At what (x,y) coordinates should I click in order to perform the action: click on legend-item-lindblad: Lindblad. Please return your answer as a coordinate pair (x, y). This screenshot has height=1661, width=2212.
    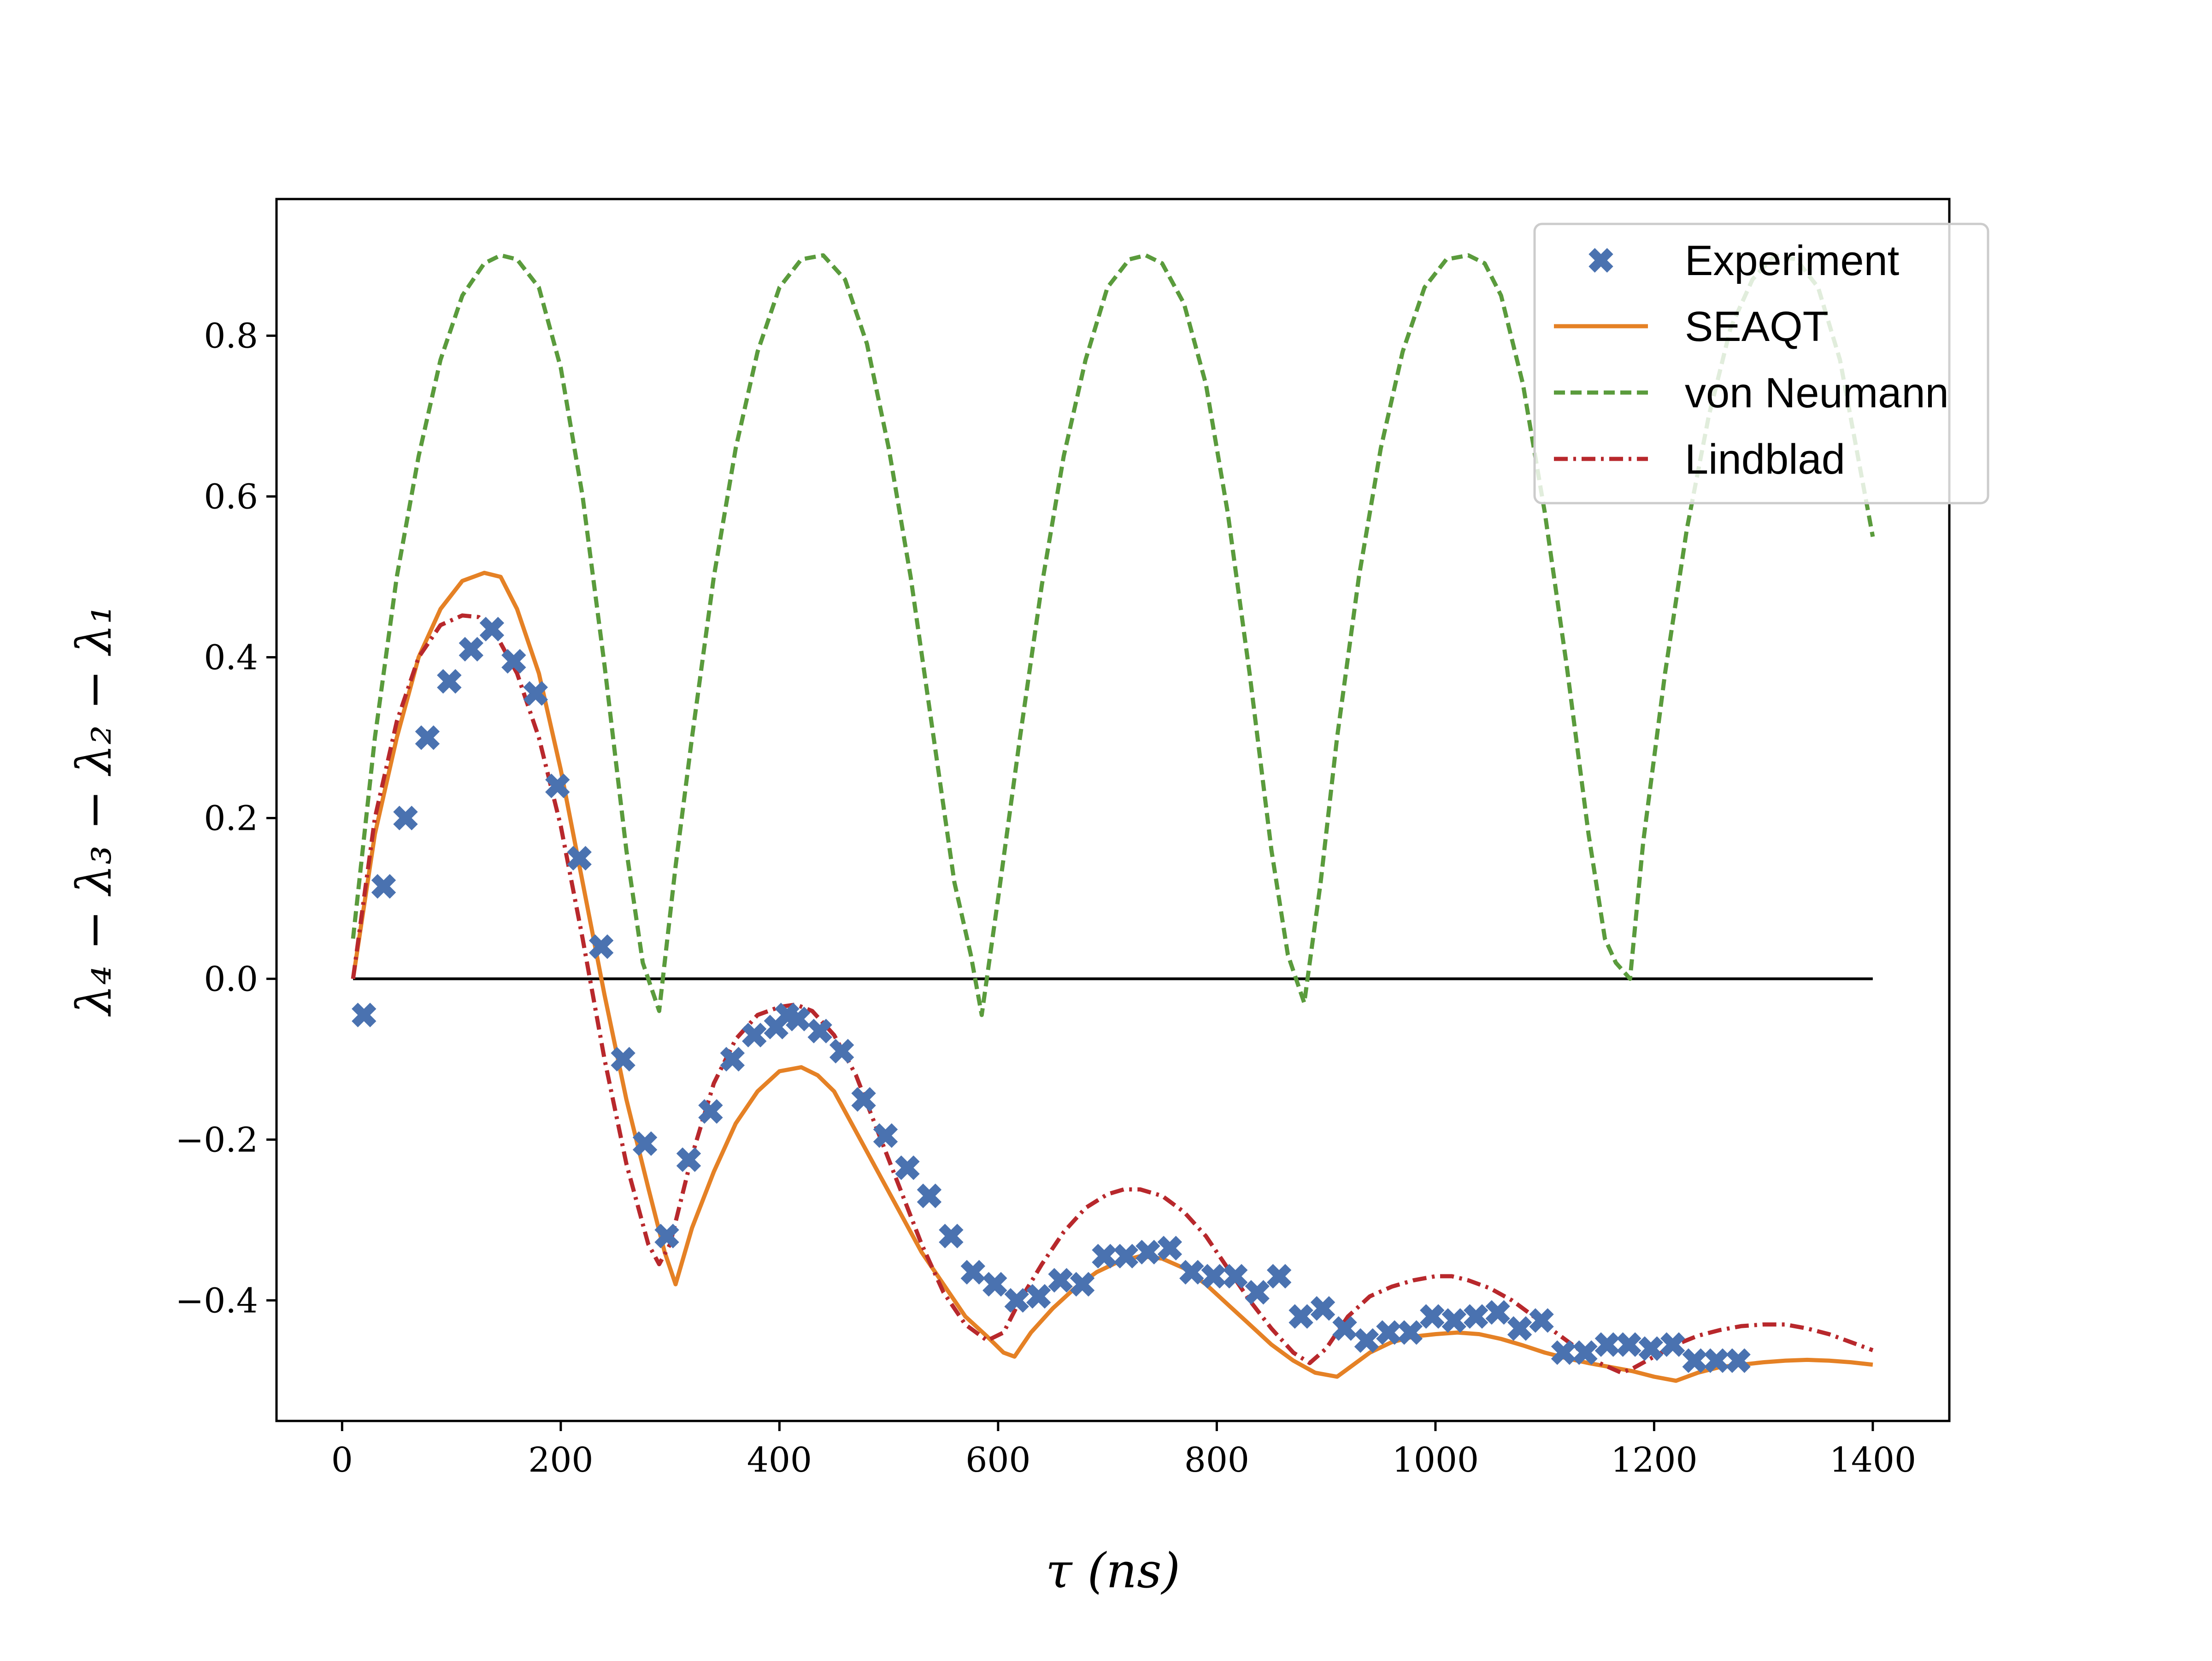
    Looking at the image, I should click on (1699, 459).